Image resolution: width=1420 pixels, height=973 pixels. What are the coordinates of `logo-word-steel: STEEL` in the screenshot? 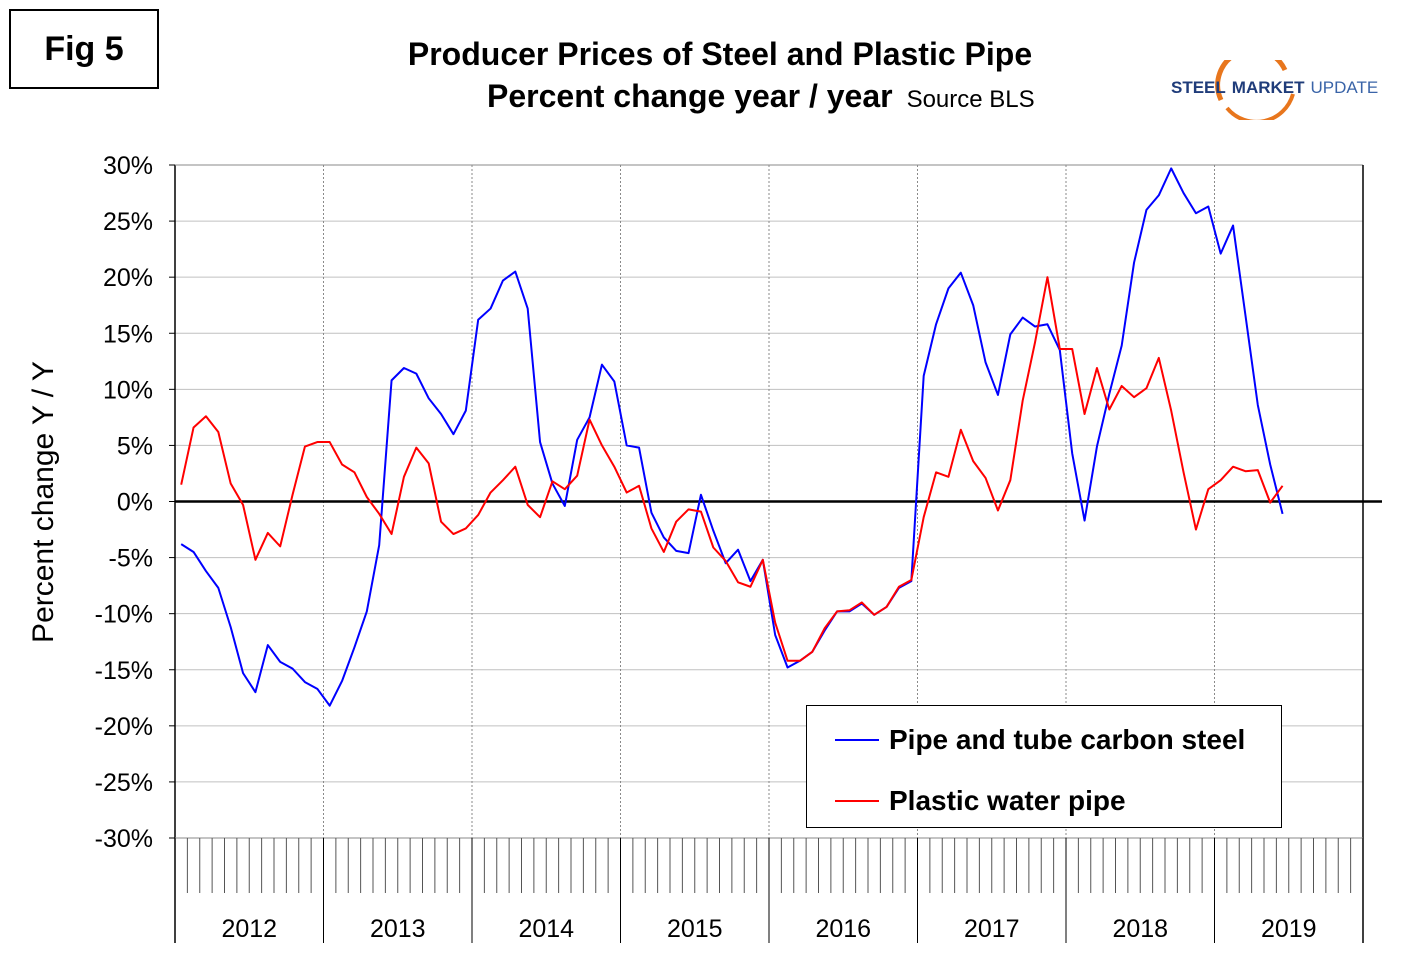 It's located at (1198, 87).